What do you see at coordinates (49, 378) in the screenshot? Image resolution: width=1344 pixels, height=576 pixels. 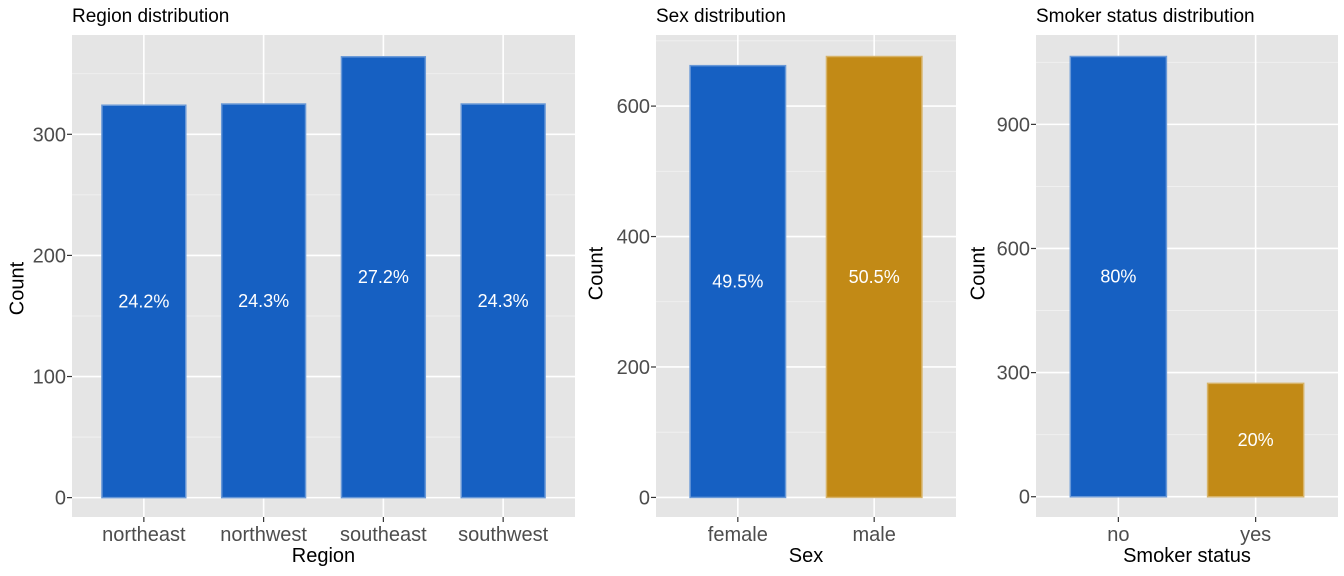 I see `y-tick-label: 100` at bounding box center [49, 378].